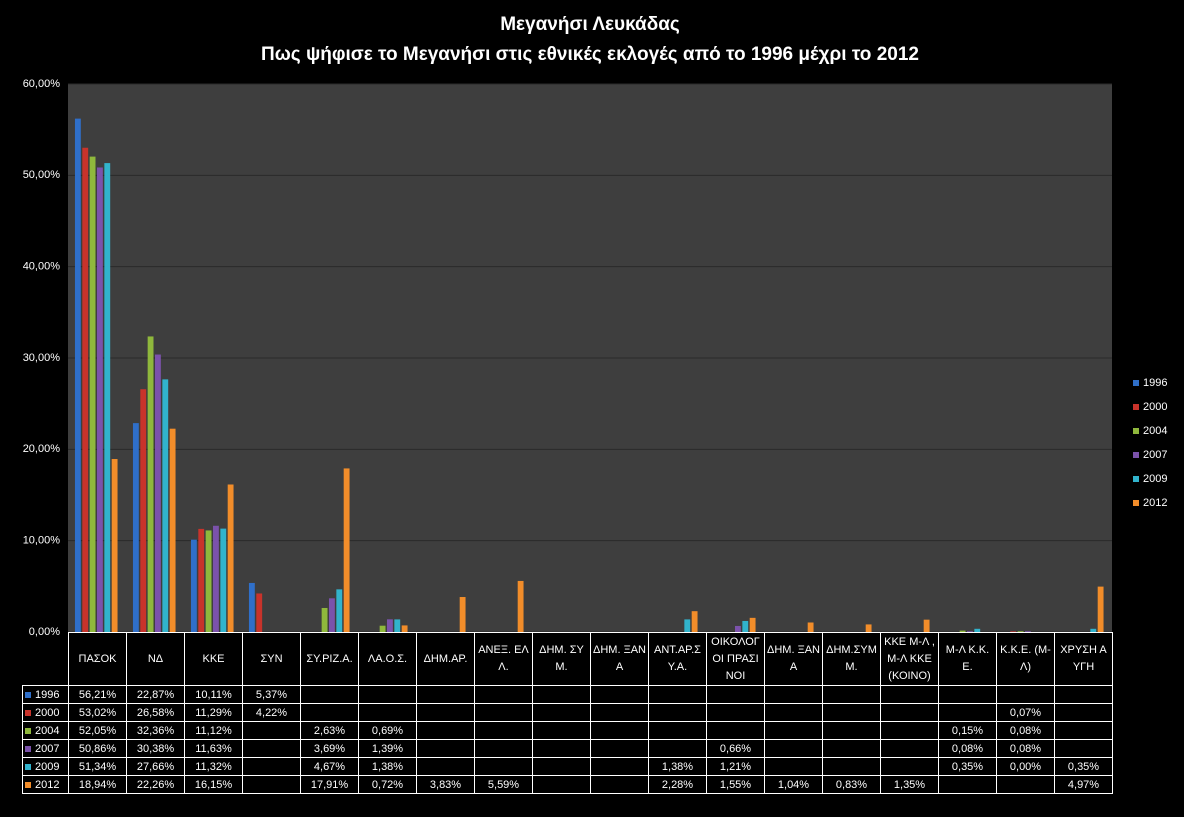 This screenshot has width=1184, height=817. What do you see at coordinates (155, 659) in the screenshot?
I see `column-header: ΝΔ` at bounding box center [155, 659].